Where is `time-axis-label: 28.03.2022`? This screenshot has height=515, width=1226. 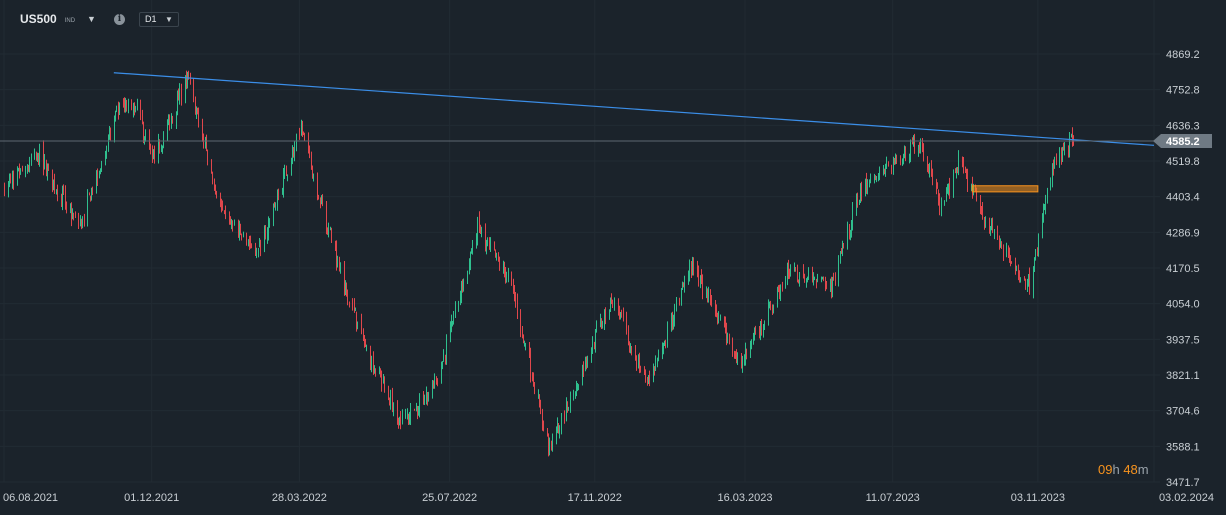
time-axis-label: 28.03.2022 is located at coordinates (299, 498).